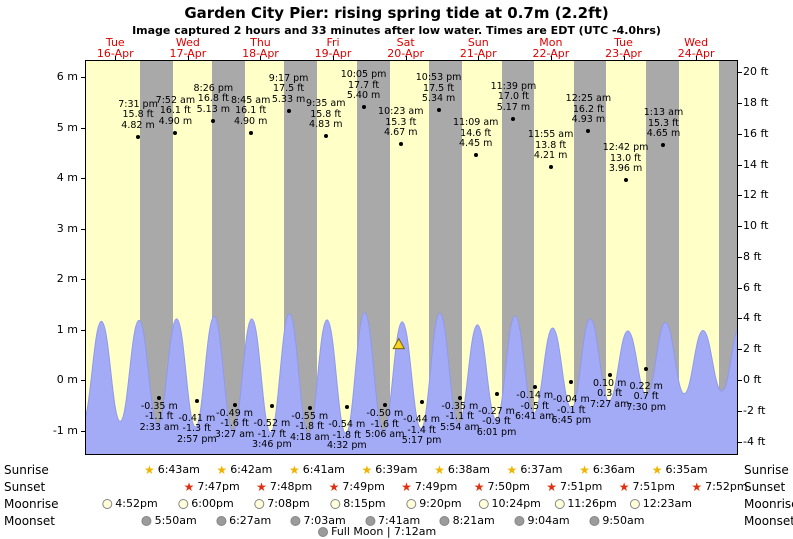 The image size is (793, 539). What do you see at coordinates (719, 487) in the screenshot?
I see `almanac-entry: ★ 7:52pm` at bounding box center [719, 487].